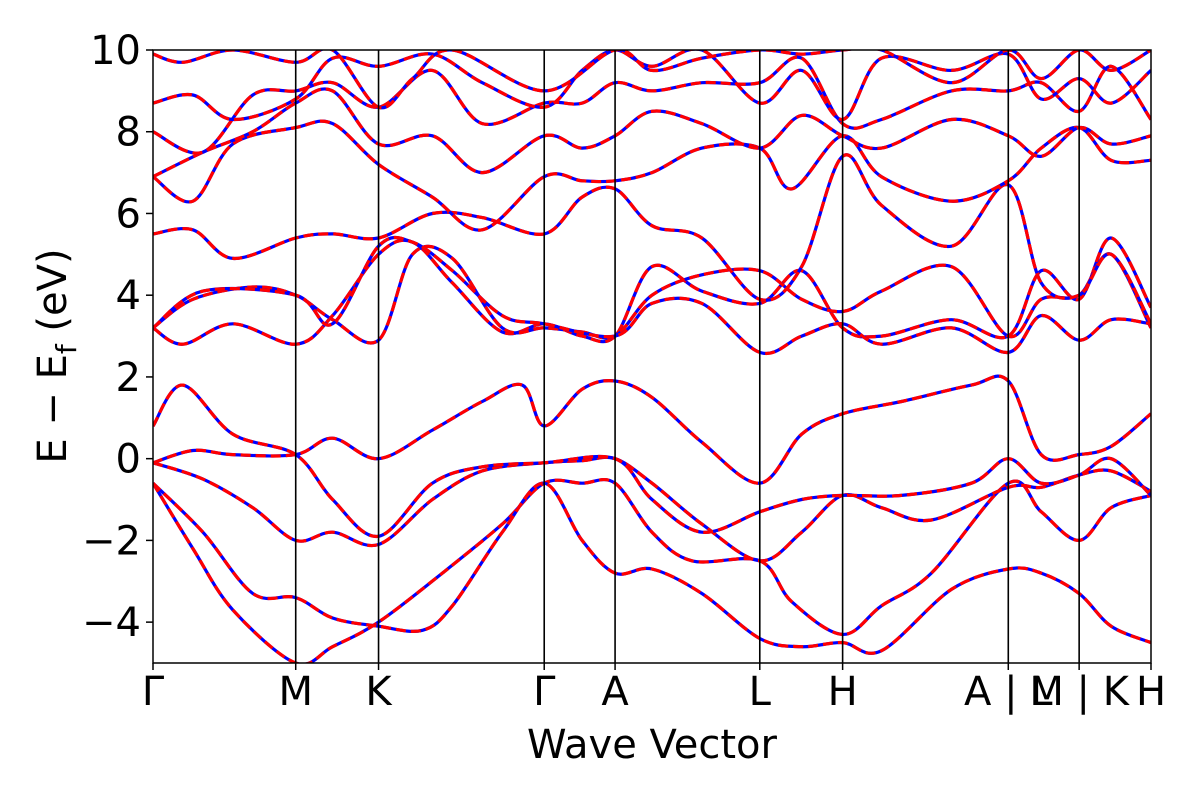 The width and height of the screenshot is (1200, 800). I want to click on band-3-red-line, so click(652, 509).